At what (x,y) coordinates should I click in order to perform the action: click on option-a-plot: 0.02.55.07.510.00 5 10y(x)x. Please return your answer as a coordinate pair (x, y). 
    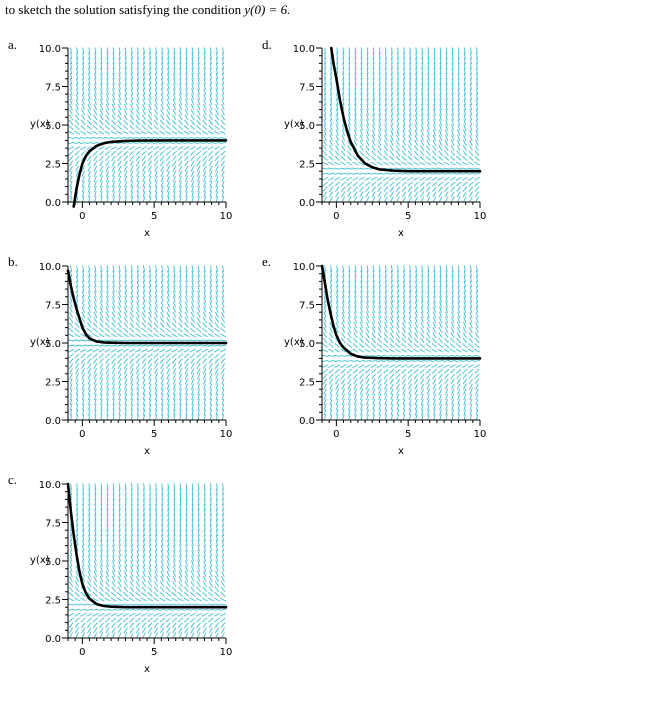
    Looking at the image, I should click on (125, 145).